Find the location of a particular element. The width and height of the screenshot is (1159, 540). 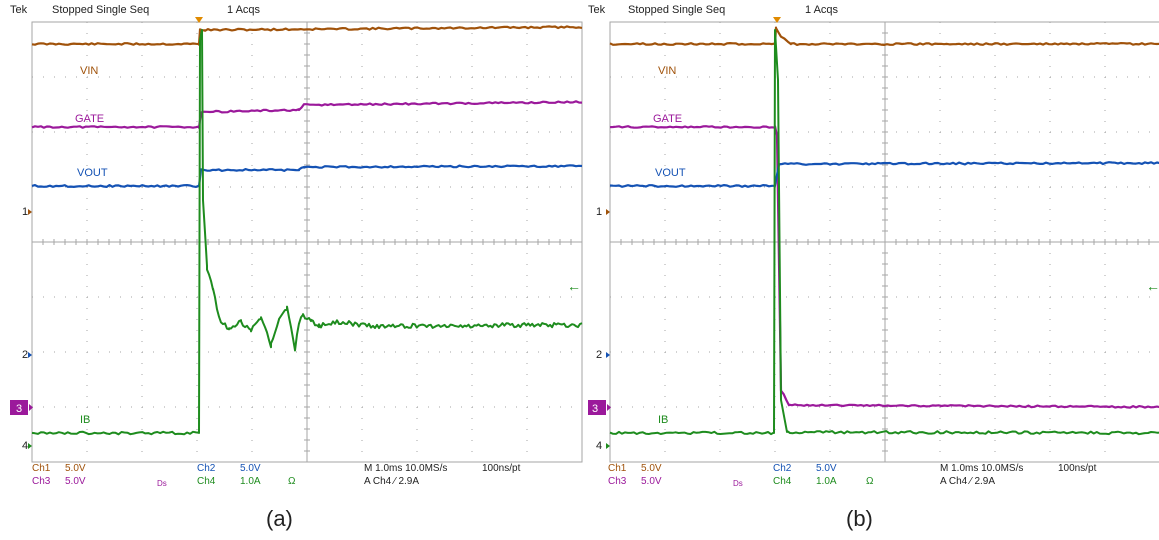

panel-caption-a: (a) is located at coordinates (279, 518).